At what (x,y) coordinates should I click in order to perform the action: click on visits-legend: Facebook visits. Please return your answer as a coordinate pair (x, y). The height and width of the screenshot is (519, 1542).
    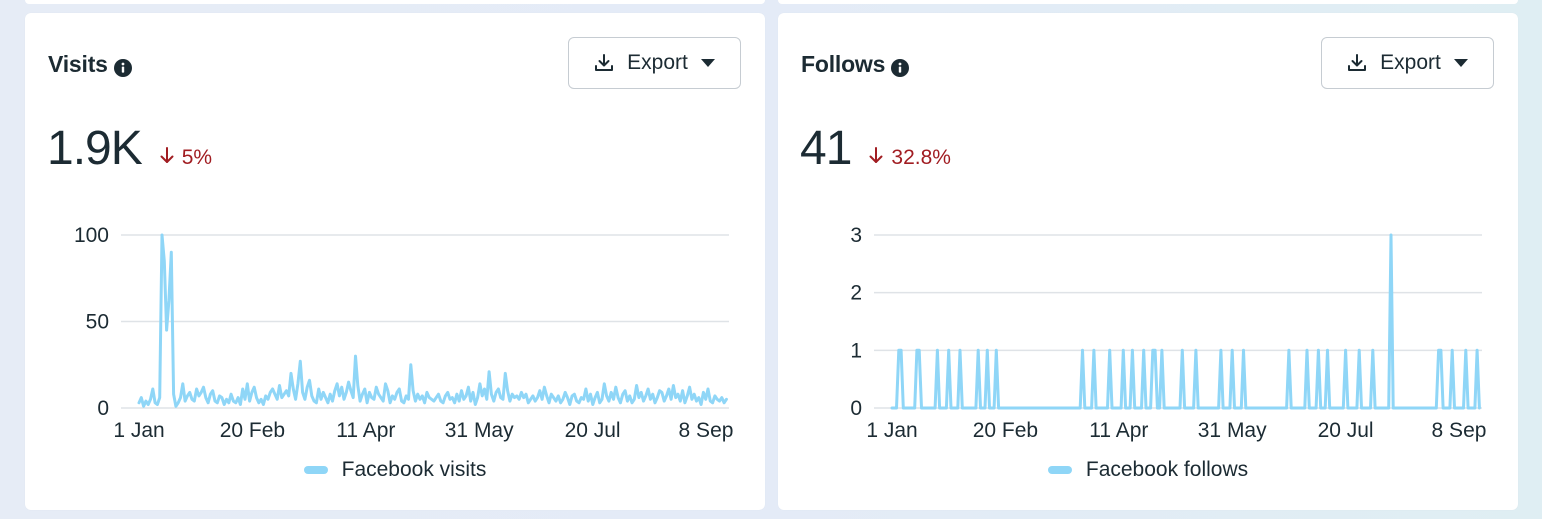
    Looking at the image, I should click on (395, 470).